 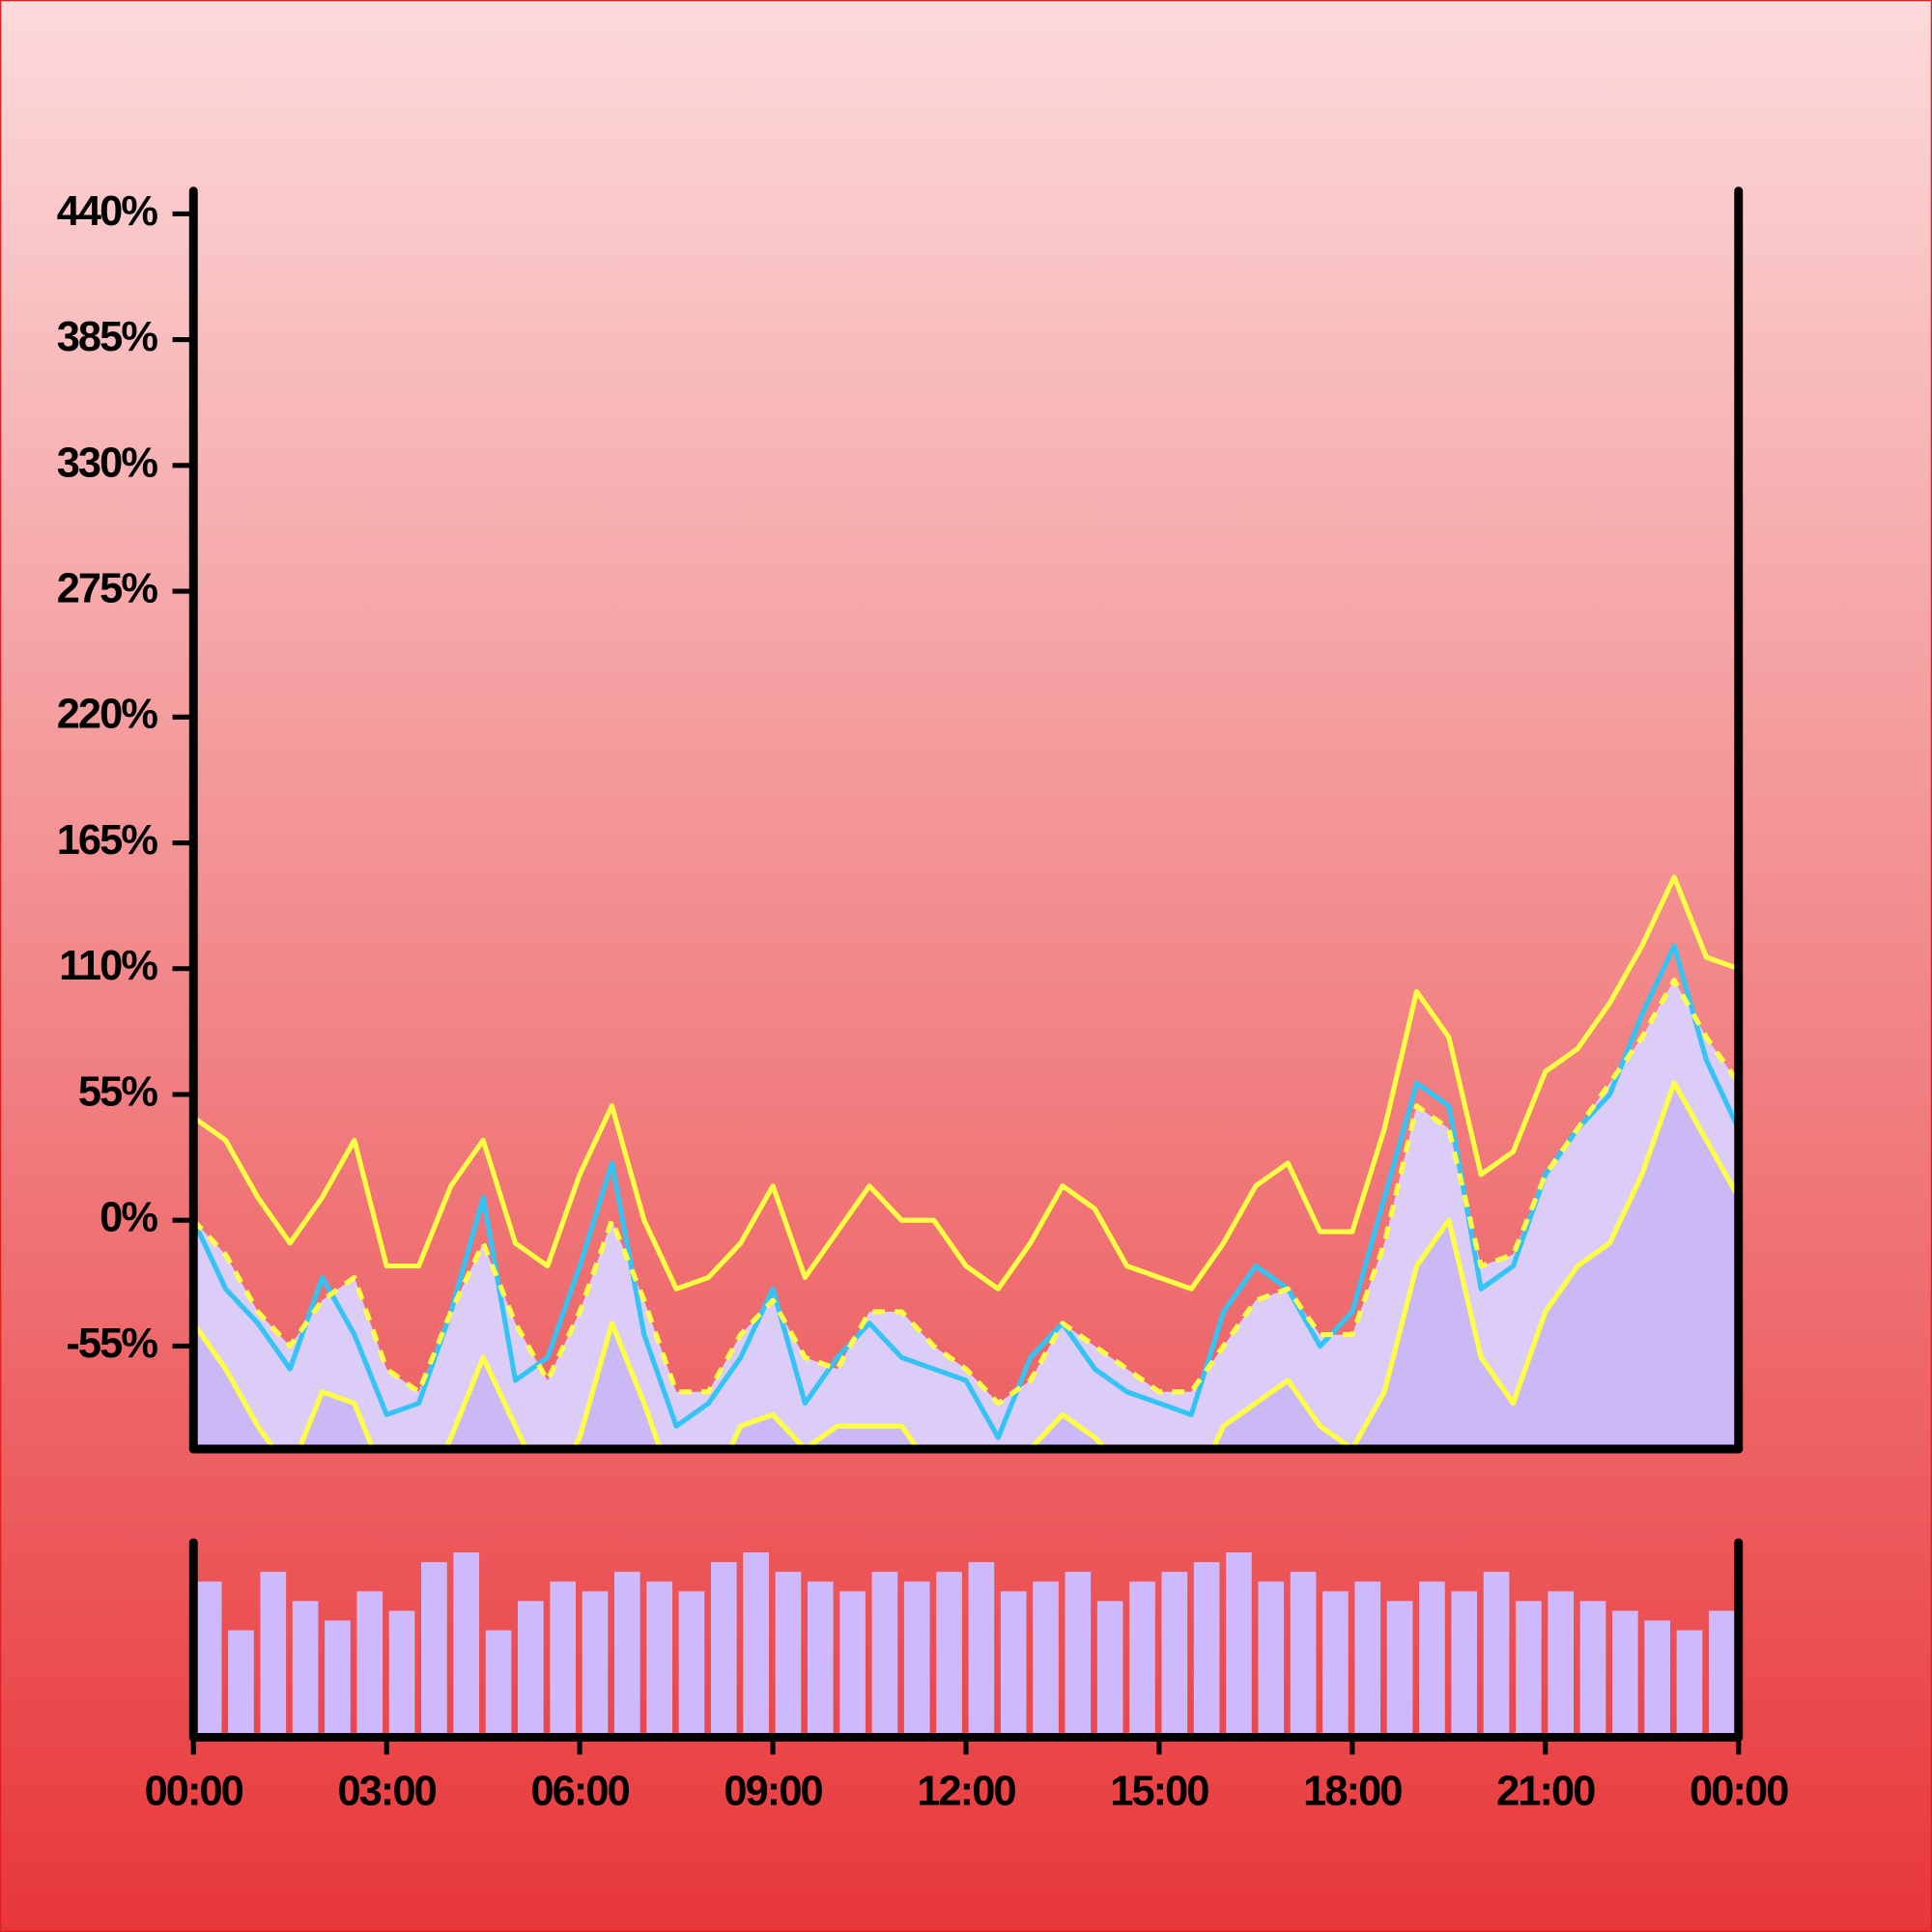 What do you see at coordinates (1545, 1792) in the screenshot?
I see `x-tick-label: 21:00` at bounding box center [1545, 1792].